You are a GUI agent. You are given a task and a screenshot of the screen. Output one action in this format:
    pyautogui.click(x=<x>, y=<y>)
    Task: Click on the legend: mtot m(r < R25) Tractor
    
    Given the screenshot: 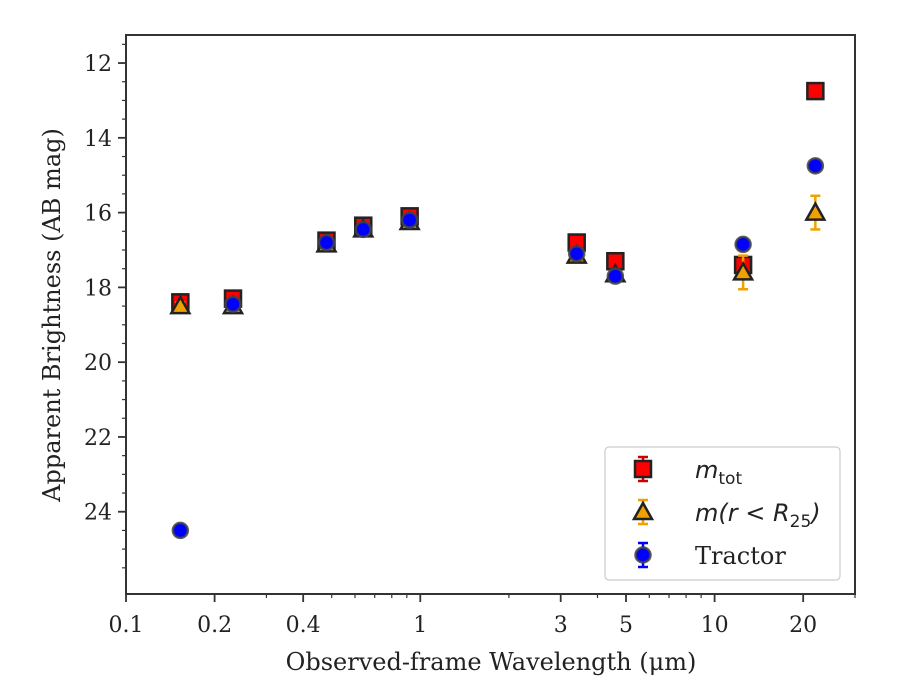 What is the action you would take?
    pyautogui.click(x=722, y=513)
    